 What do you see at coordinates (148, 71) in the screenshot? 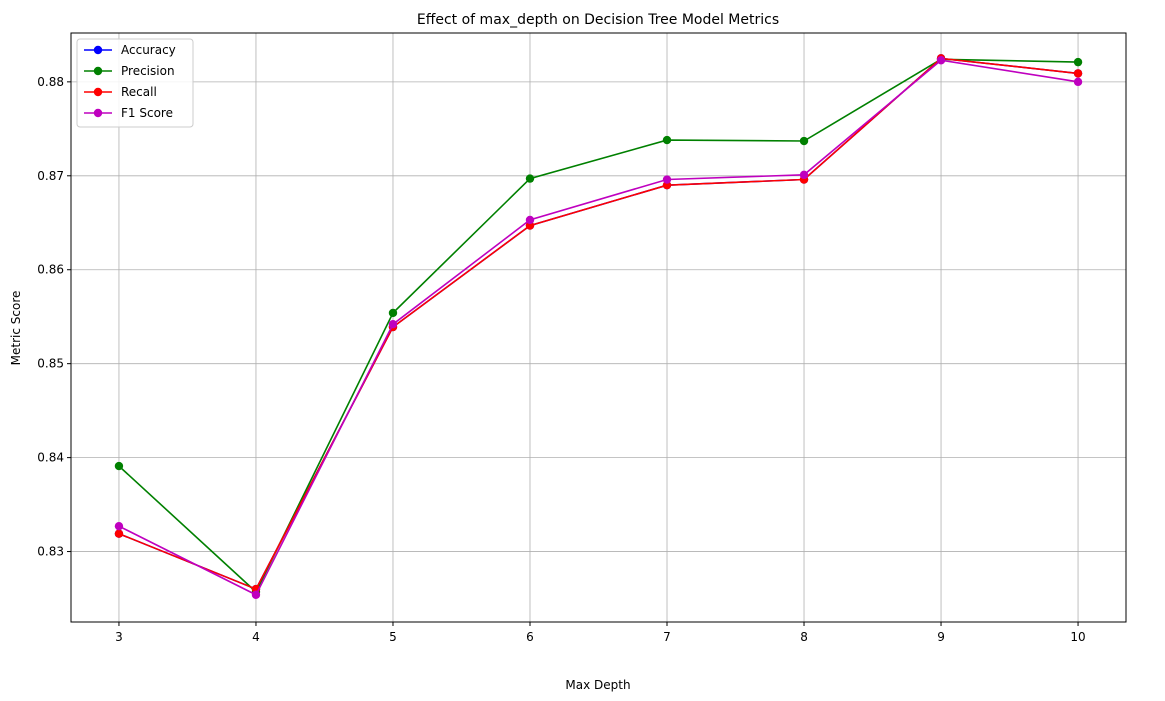
I see `legend-label: Precision` at bounding box center [148, 71].